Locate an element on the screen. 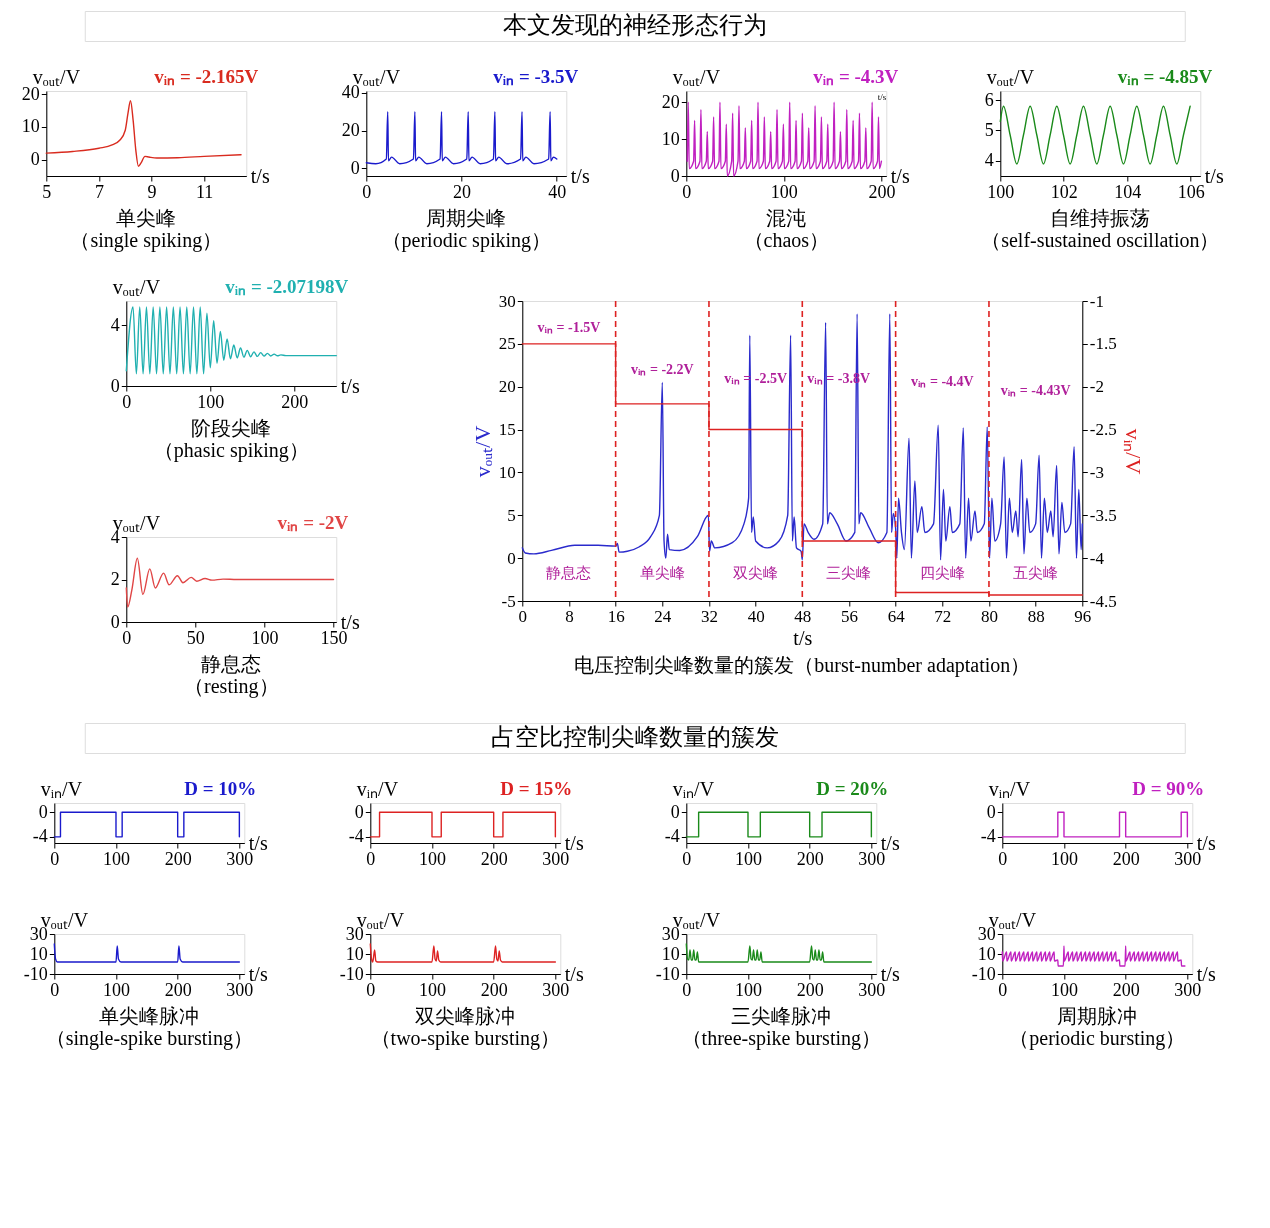 The image size is (1270, 1228). text: vᵢₙ = -3.5V is located at coordinates (536, 76).